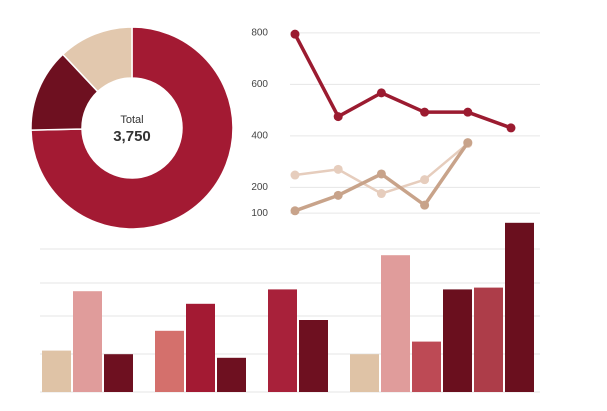 The height and width of the screenshot is (411, 607). I want to click on y-tick-label: 800, so click(259, 33).